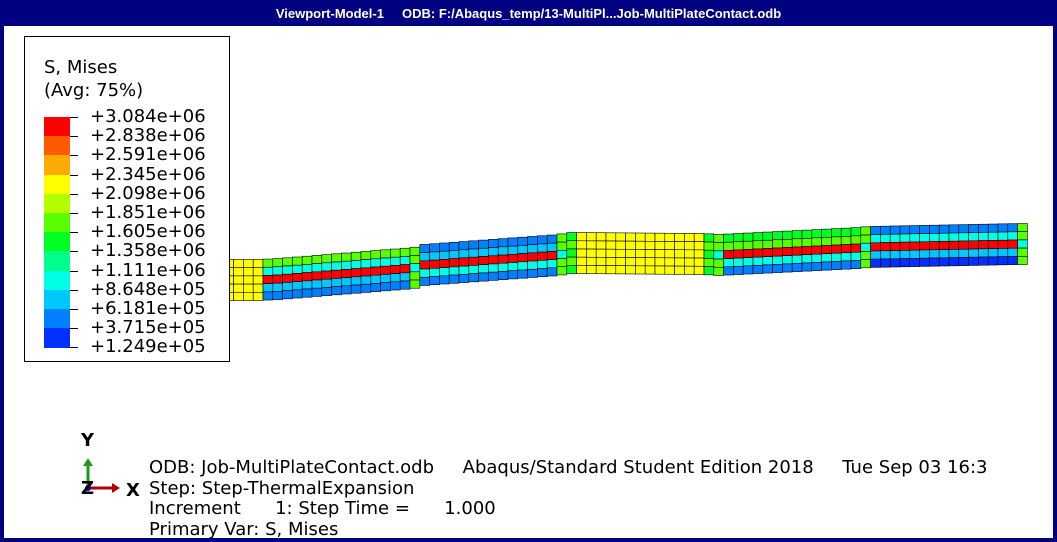 The image size is (1057, 542). Describe the element at coordinates (148, 193) in the screenshot. I see `legend-tick-label: +2.098e+06` at that location.